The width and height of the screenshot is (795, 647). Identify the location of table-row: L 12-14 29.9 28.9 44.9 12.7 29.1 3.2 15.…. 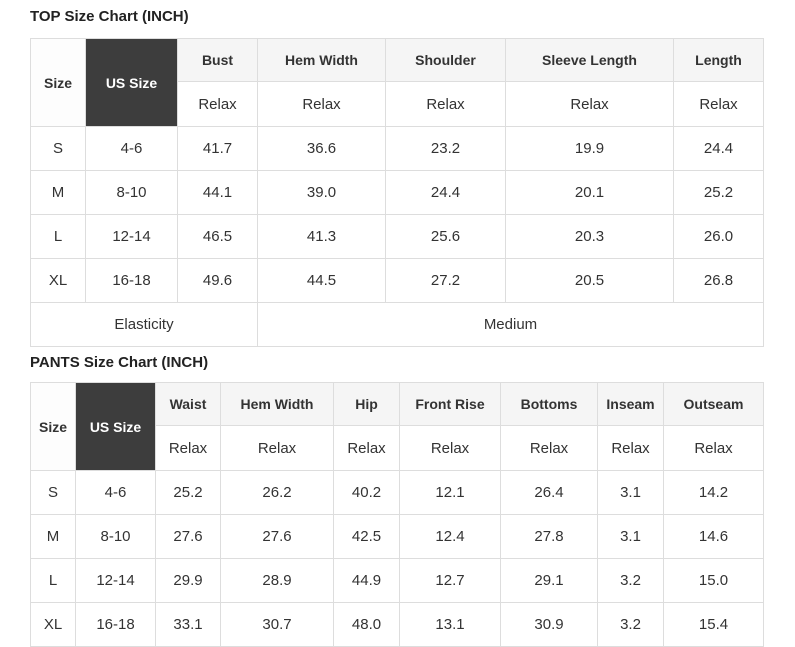
(397, 580).